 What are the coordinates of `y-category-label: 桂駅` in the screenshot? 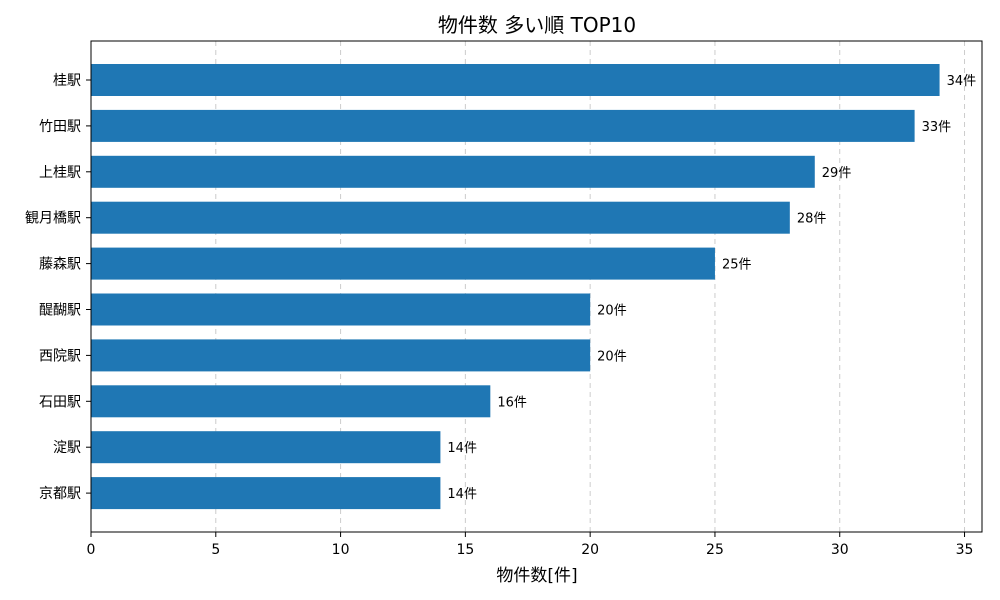 It's located at (67, 81).